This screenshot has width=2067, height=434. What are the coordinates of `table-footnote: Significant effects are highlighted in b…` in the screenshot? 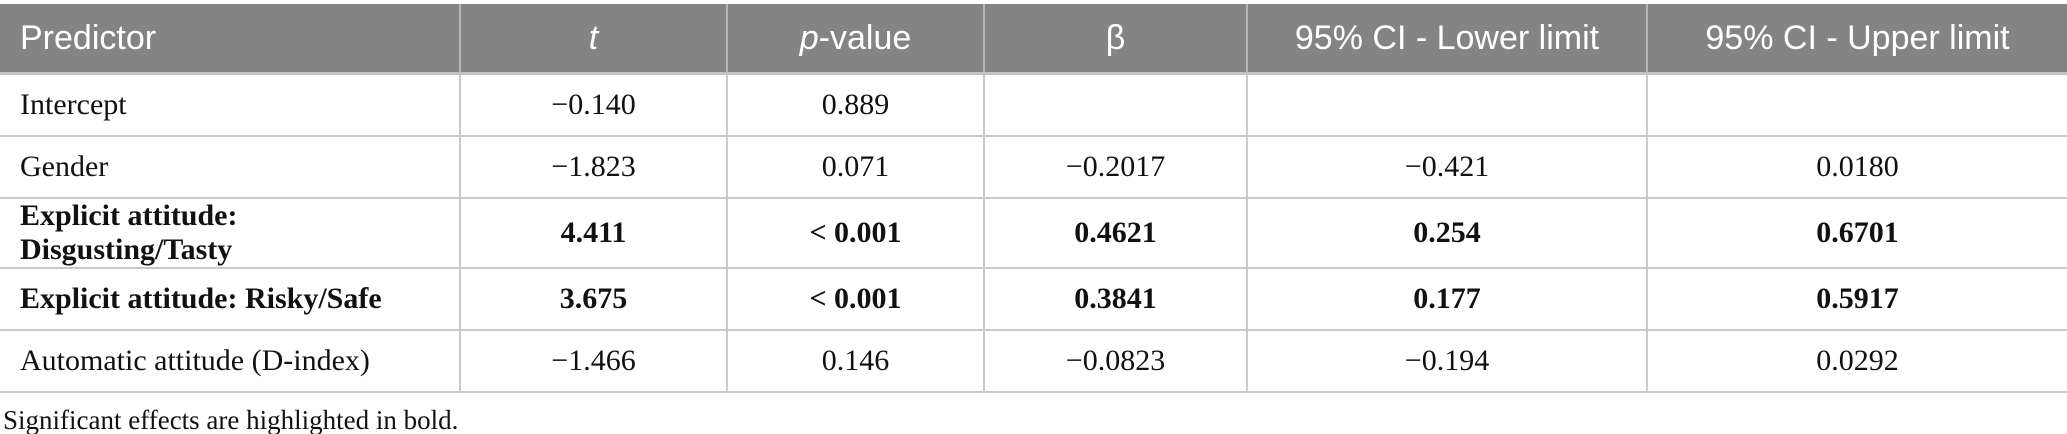 It's located at (231, 419).